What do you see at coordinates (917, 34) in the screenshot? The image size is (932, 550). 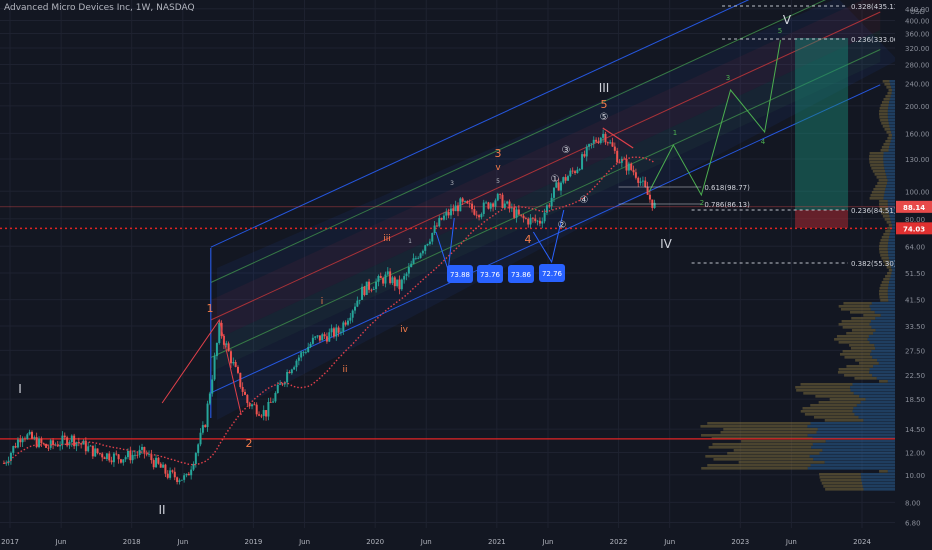 I see `y-tick-label: 360.00` at bounding box center [917, 34].